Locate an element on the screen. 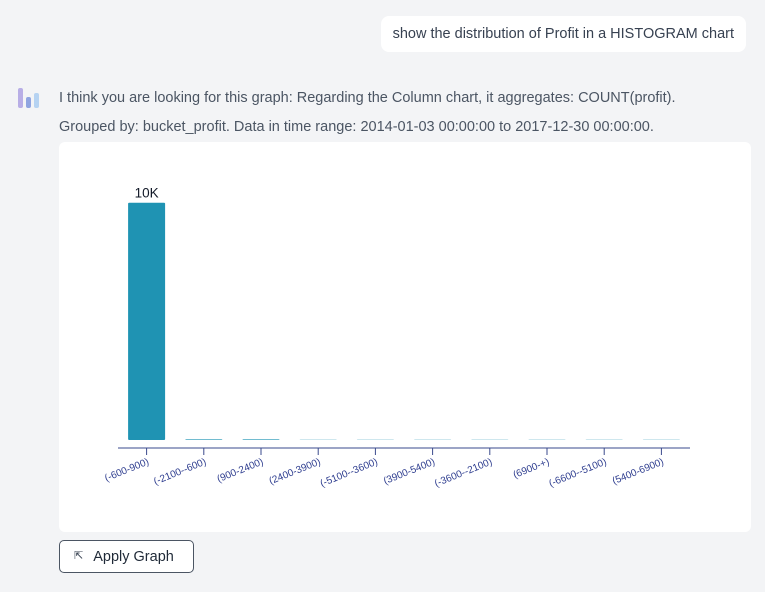 The image size is (765, 592). assistant-chart-icon is located at coordinates (28, 98).